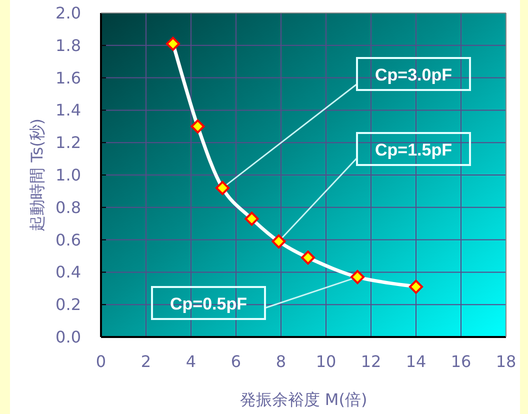 This screenshot has width=528, height=414. I want to click on y-tick-label: 1.8, so click(68, 45).